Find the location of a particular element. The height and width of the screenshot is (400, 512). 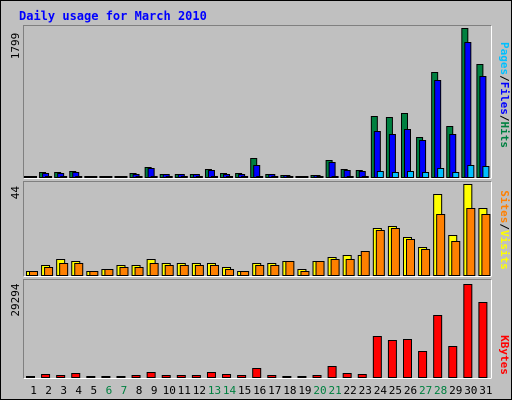

x-tick-label: 16 is located at coordinates (259, 390).